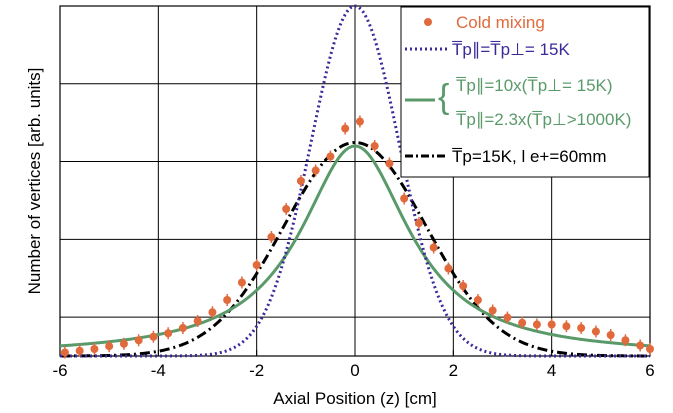  Describe the element at coordinates (500, 22) in the screenshot. I see `legend-label-cold-mixing: Cold mixing` at that location.